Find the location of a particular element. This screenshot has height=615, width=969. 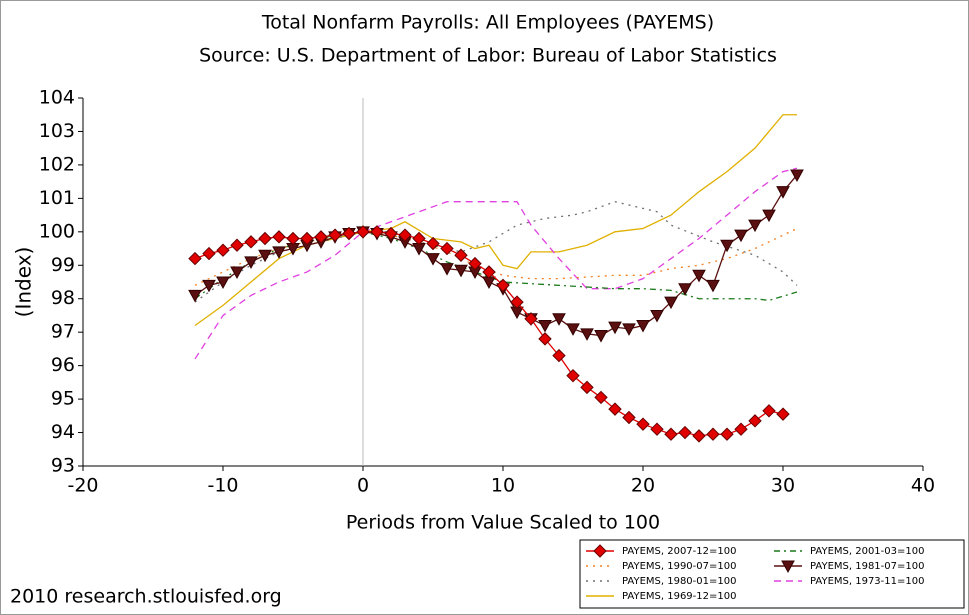

x-axis-label: Periods from Value Scaled to 100 is located at coordinates (503, 523).